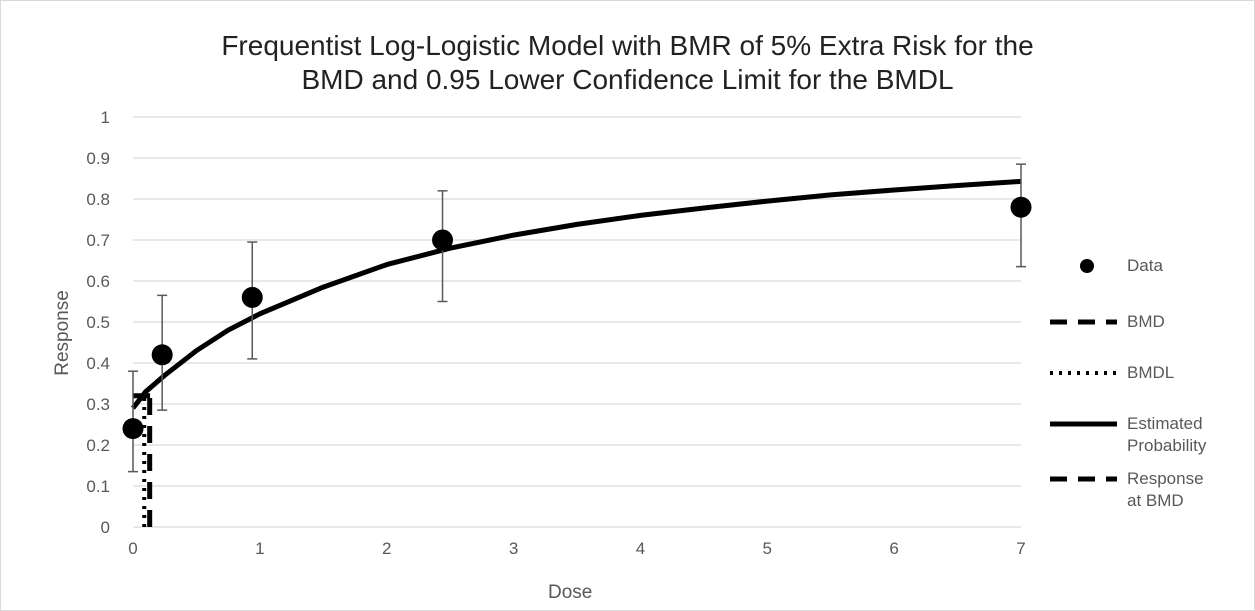 This screenshot has height=611, width=1255. I want to click on y-tick-label: 0.6, so click(98, 281).